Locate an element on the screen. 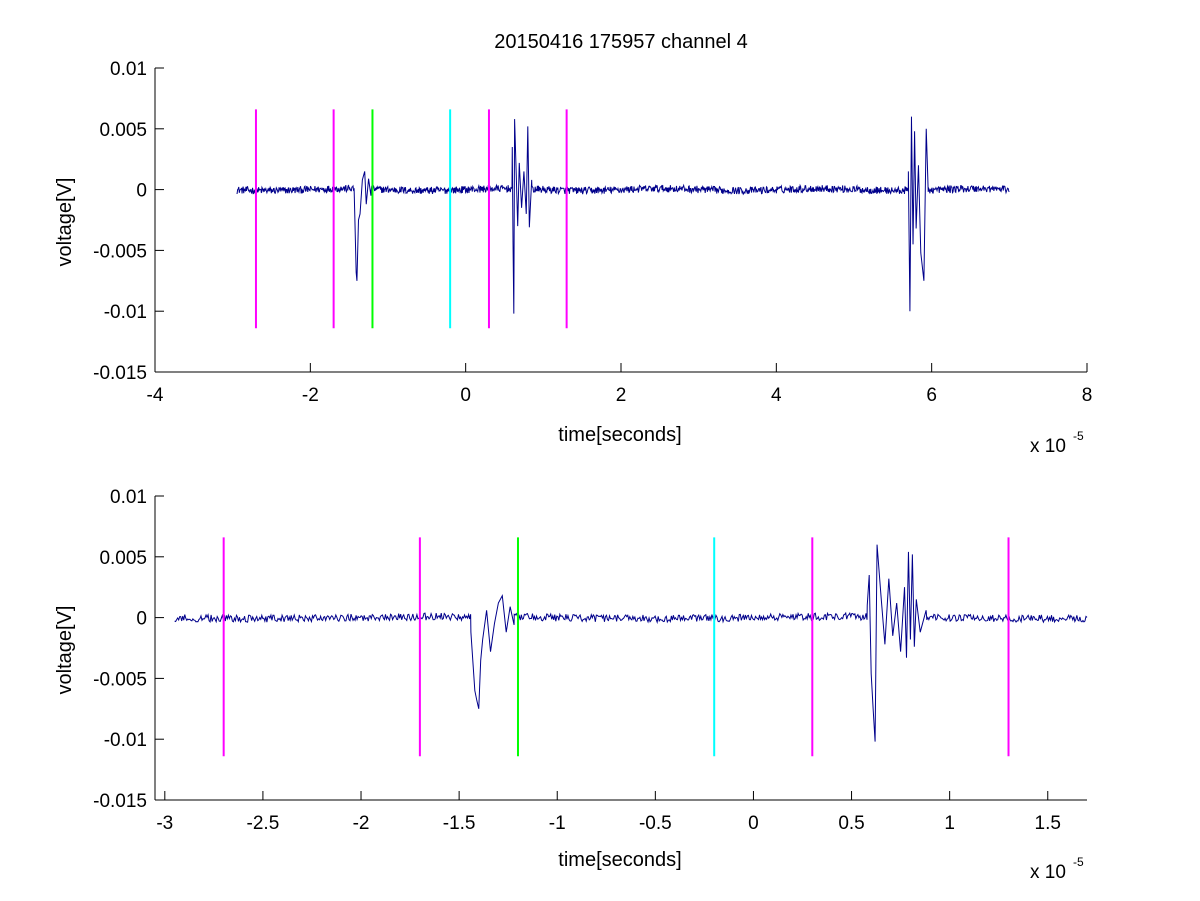  signal-trace is located at coordinates (623, 215).